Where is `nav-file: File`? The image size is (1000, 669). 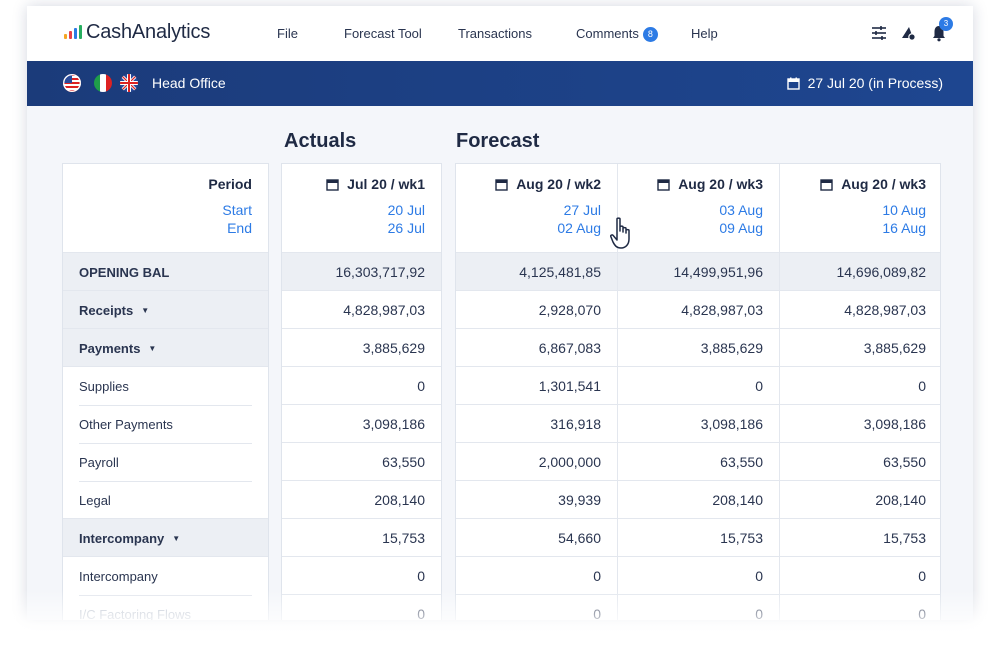
nav-file: File is located at coordinates (287, 33).